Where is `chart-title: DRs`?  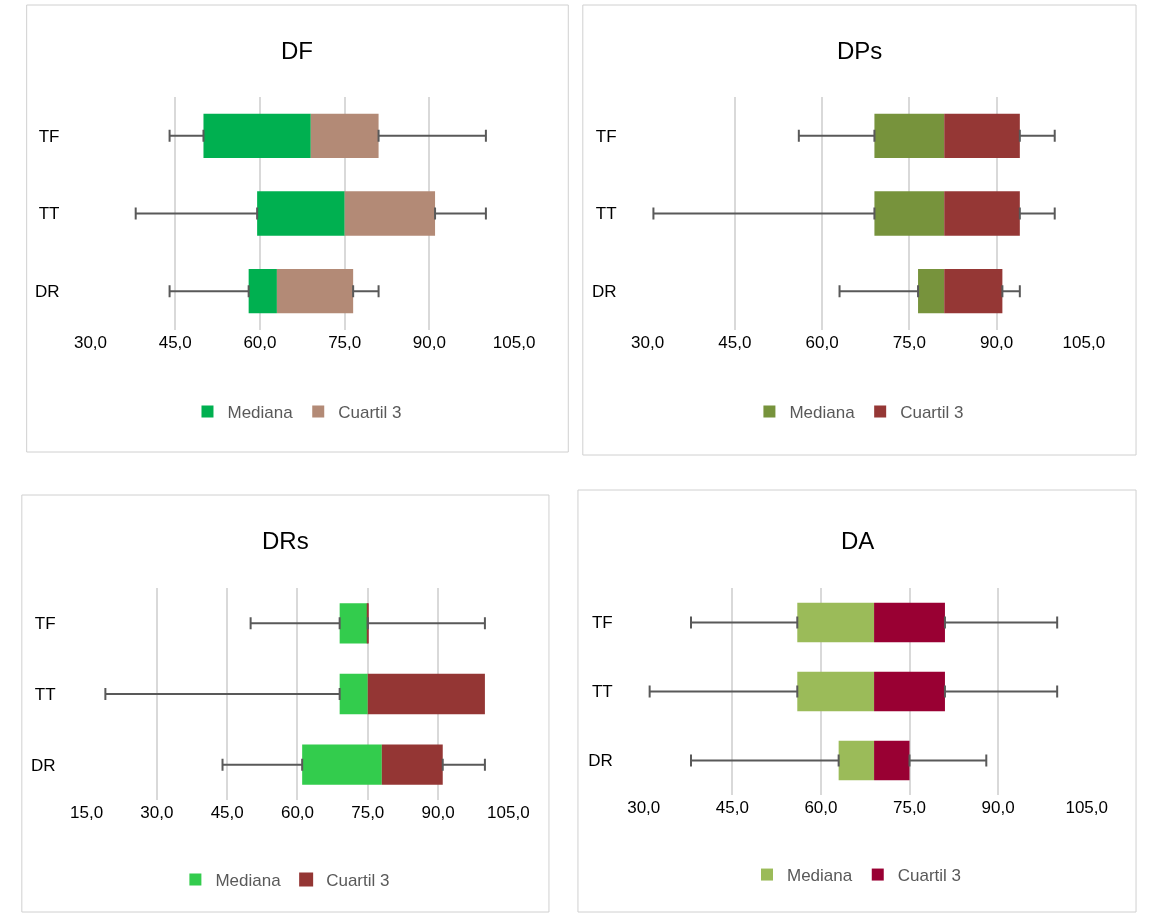 chart-title: DRs is located at coordinates (285, 540).